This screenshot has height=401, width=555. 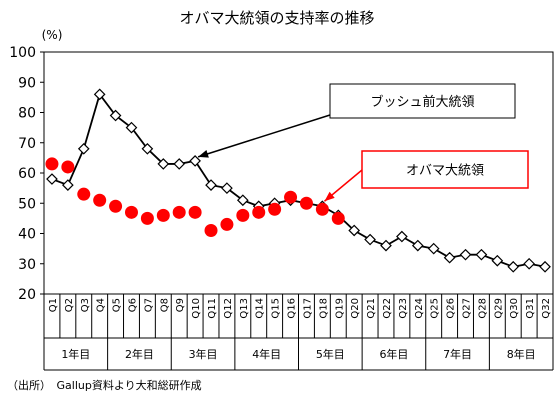 What do you see at coordinates (101, 305) in the screenshot?
I see `x-category-label: Q4` at bounding box center [101, 305].